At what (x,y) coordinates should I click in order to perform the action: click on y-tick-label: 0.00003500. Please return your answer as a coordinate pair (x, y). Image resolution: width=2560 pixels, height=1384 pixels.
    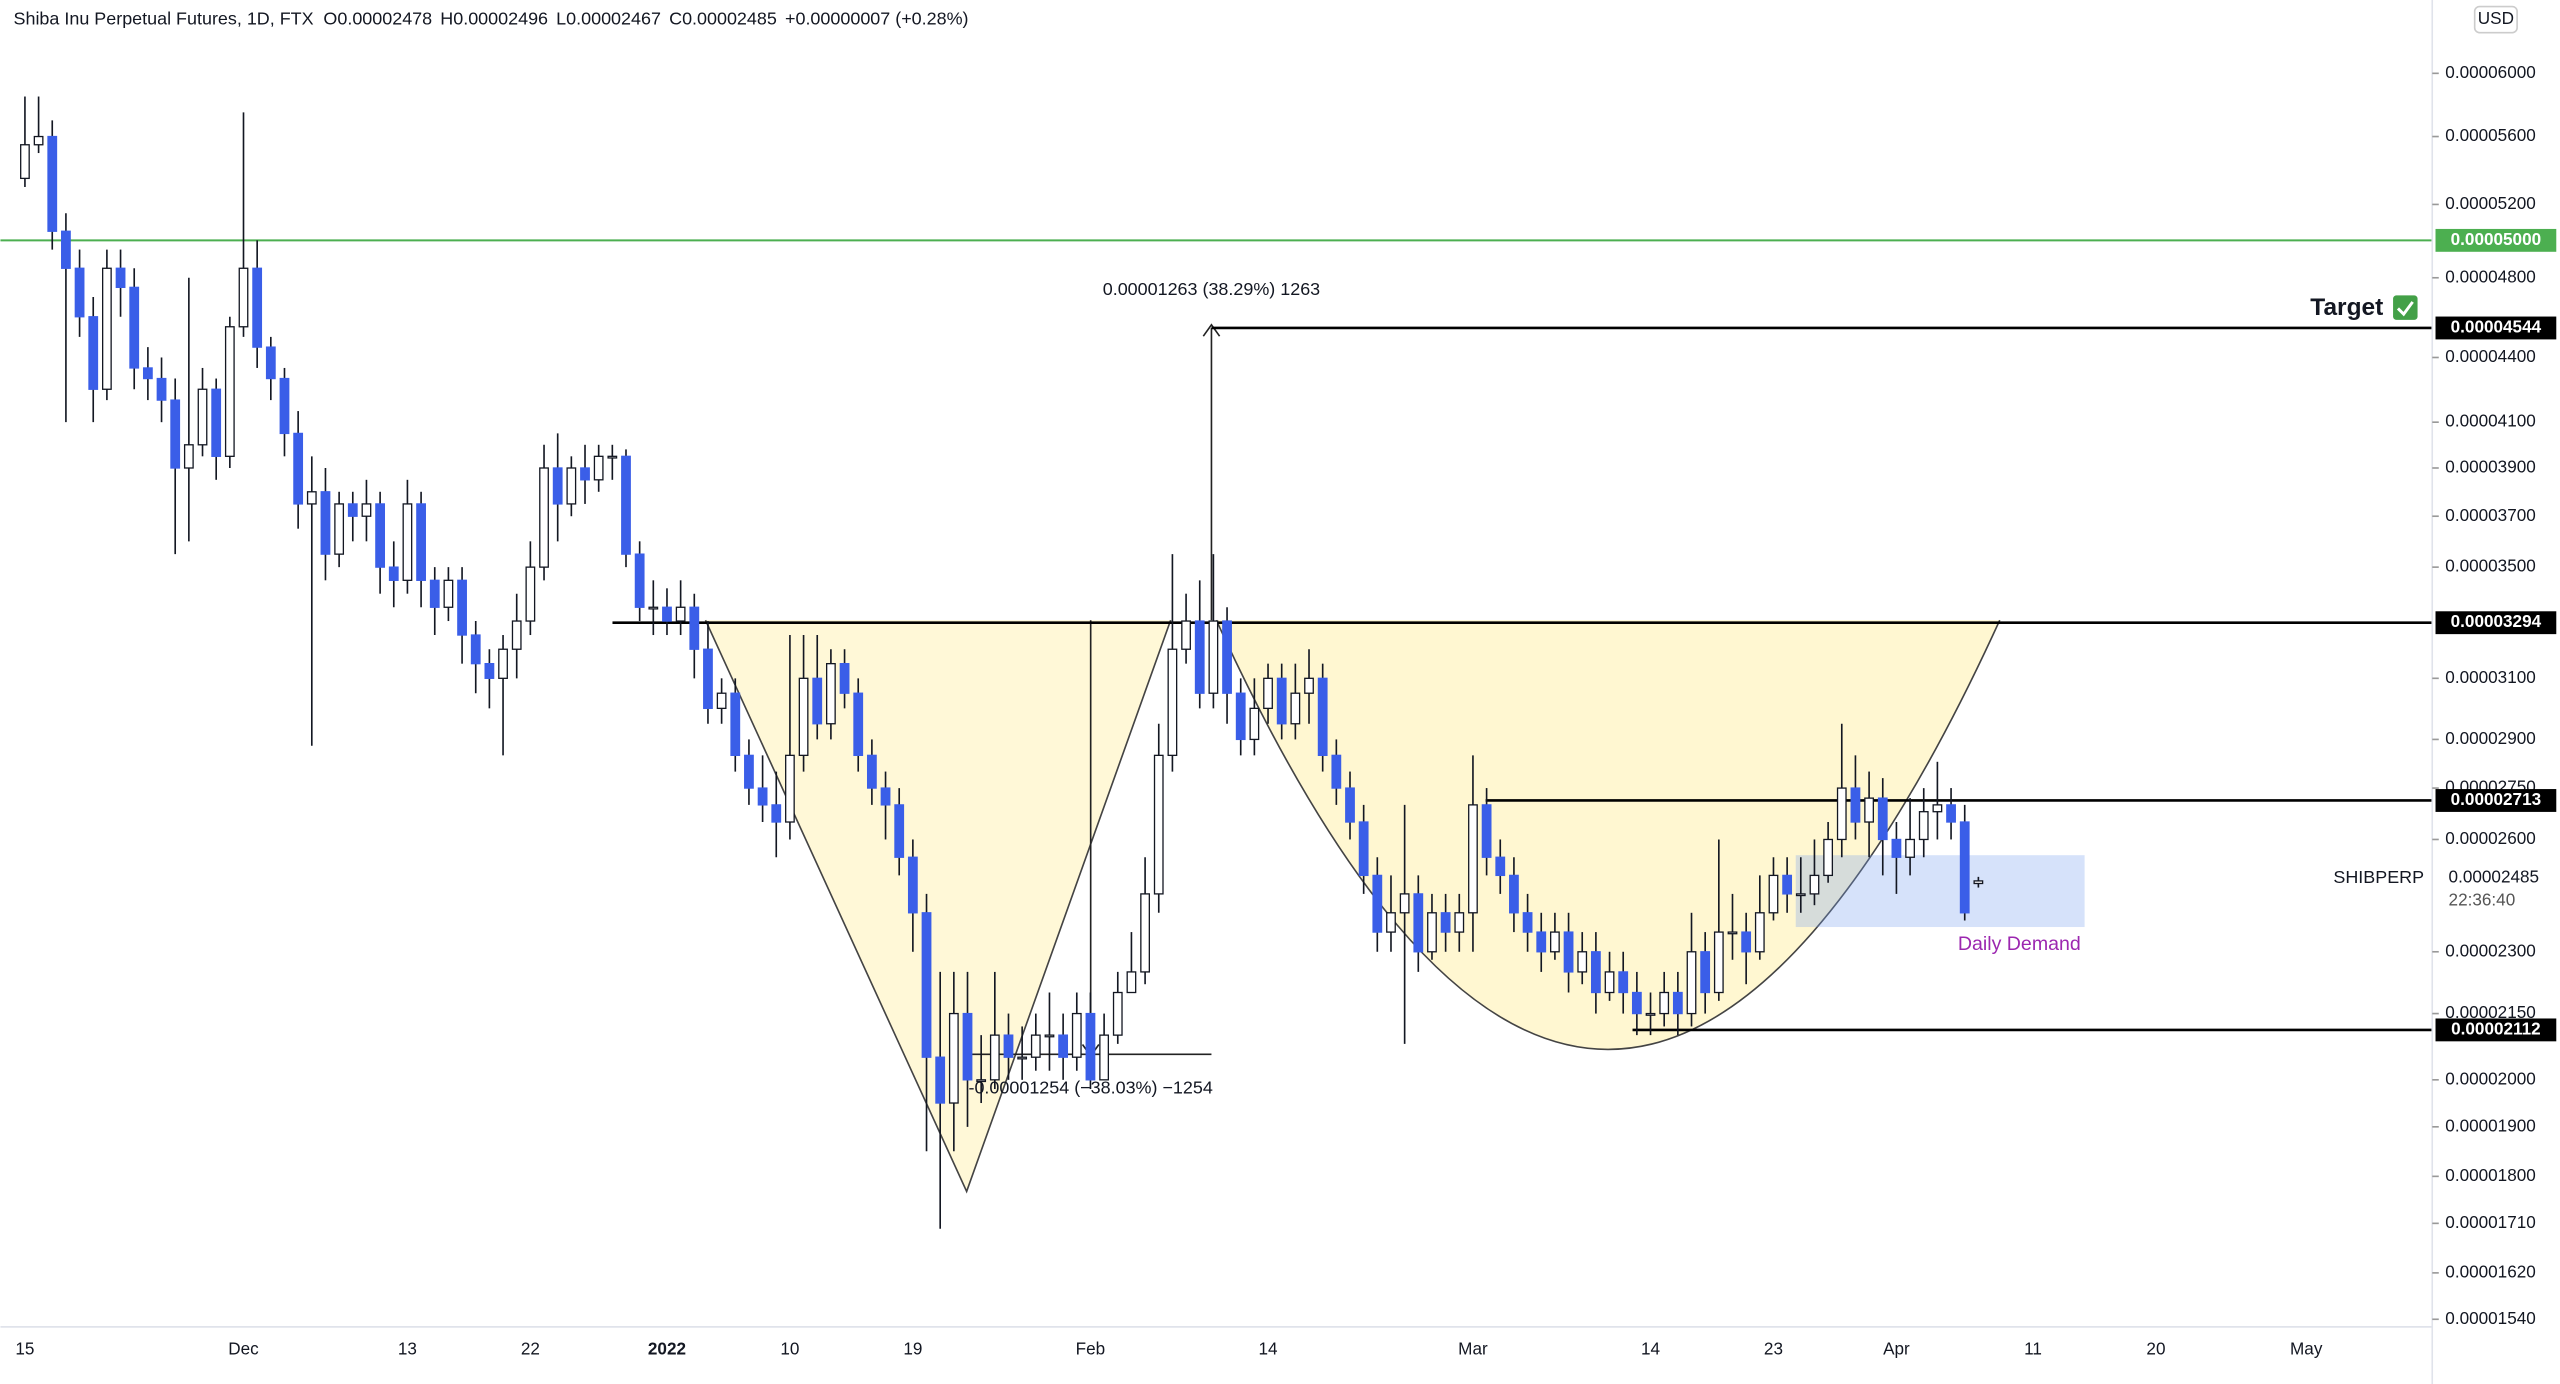
    Looking at the image, I should click on (2490, 566).